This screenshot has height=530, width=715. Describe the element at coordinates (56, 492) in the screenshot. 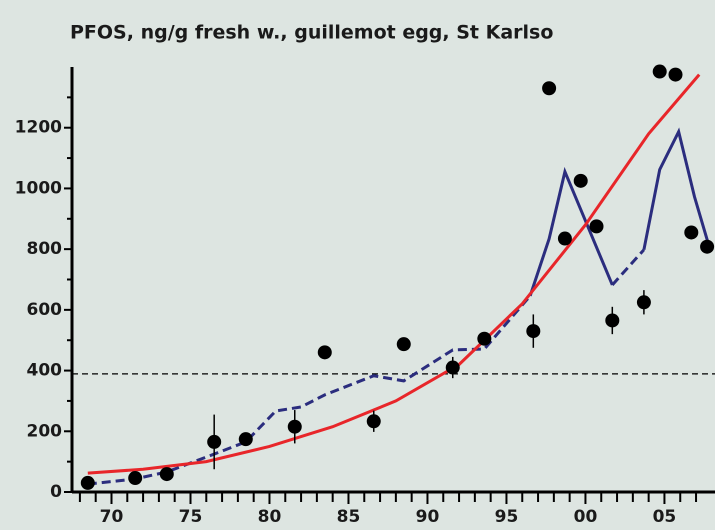

I see `y-tick-label: 0` at that location.